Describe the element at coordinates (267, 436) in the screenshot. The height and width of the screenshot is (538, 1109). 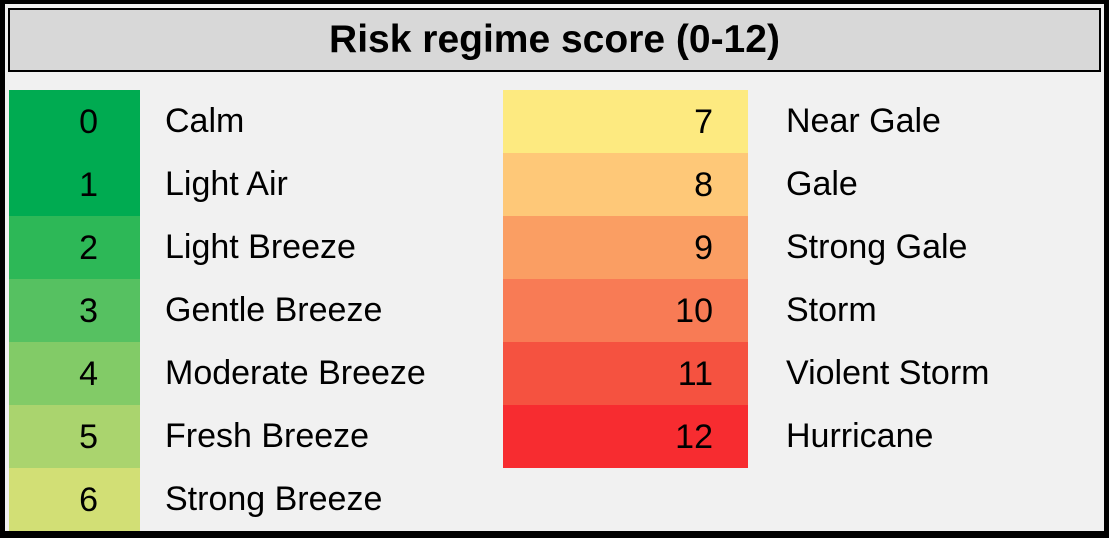
I see `score-label: Fresh Breeze` at that location.